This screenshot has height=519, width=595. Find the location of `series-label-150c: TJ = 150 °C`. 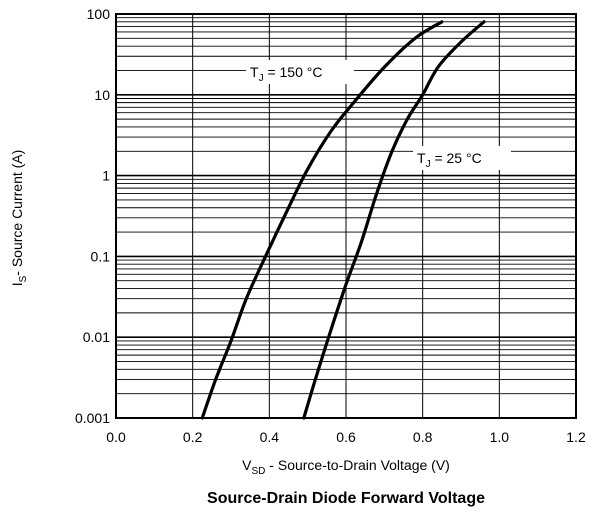

series-label-150c: TJ = 150 °C is located at coordinates (300, 72).